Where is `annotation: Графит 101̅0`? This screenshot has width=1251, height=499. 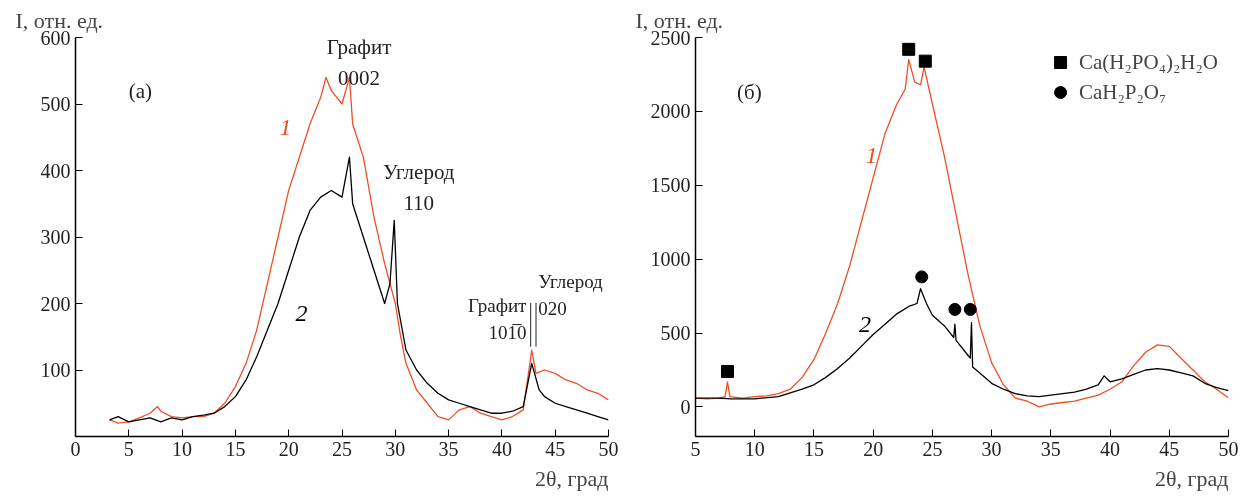
annotation: Графит 101̅0 is located at coordinates (497, 318).